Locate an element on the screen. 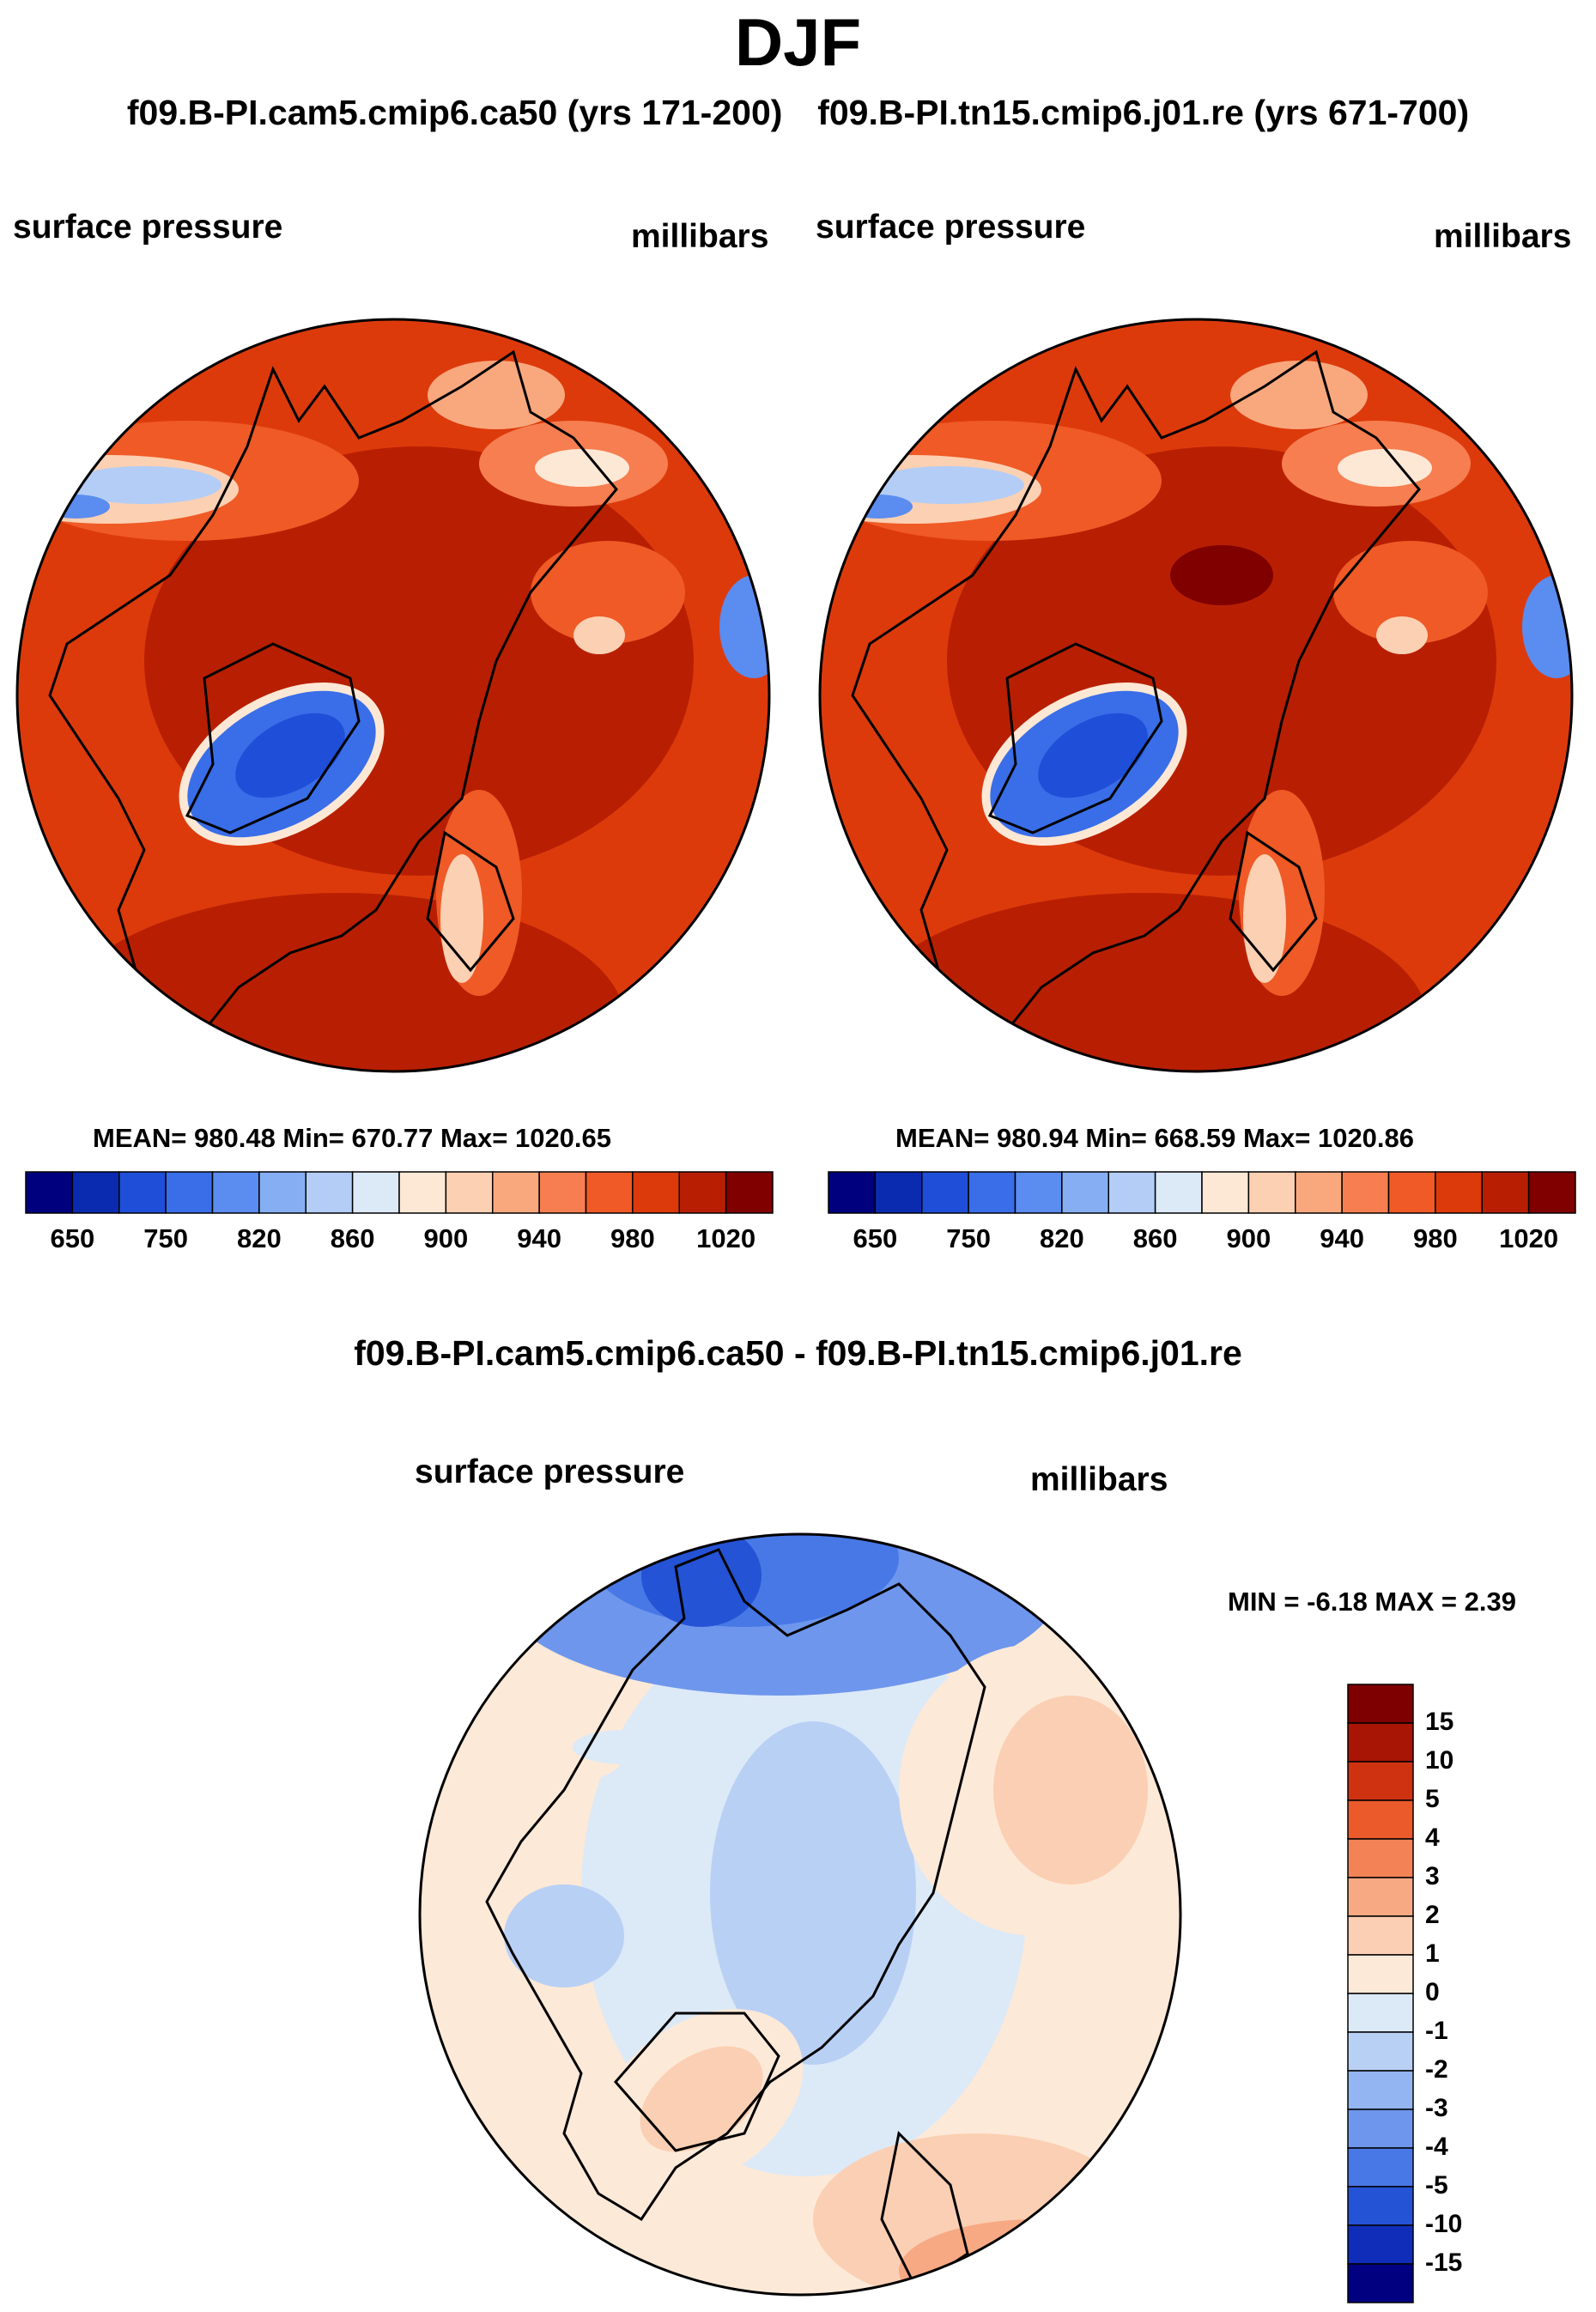 The image size is (1596, 2312). colorbar-tick-label: -3 is located at coordinates (1436, 2108).